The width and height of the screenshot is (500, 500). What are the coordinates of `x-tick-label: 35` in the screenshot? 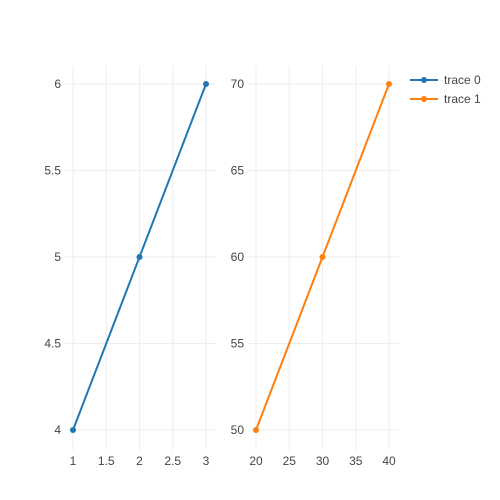 It's located at (356, 461).